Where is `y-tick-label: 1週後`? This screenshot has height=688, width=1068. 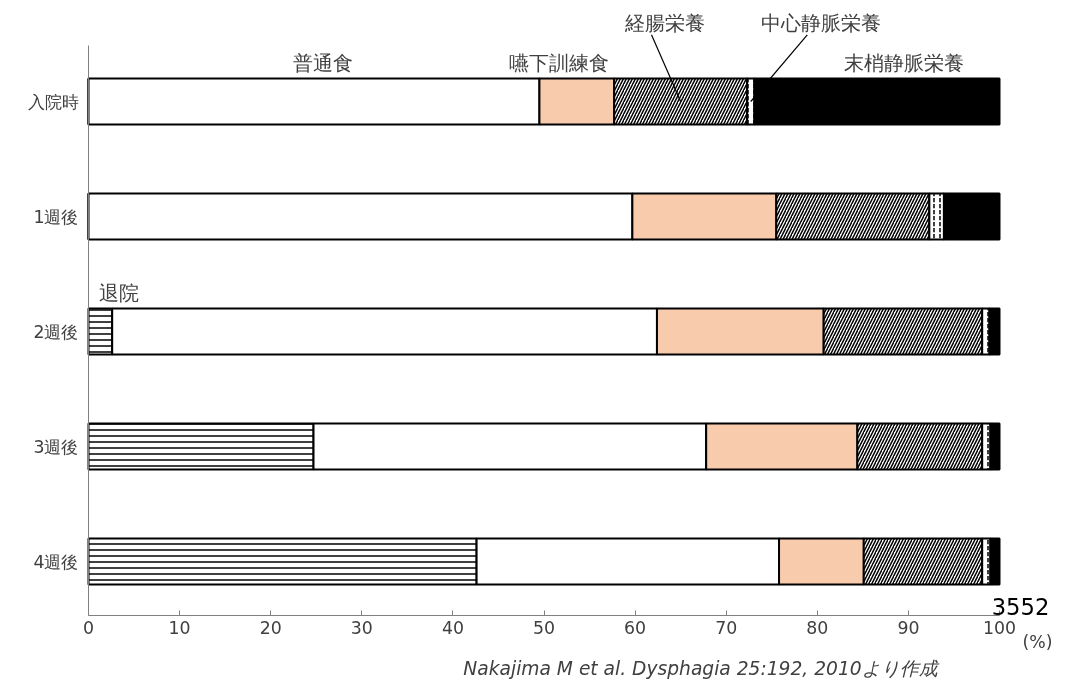 y-tick-label: 1週後 is located at coordinates (56, 216).